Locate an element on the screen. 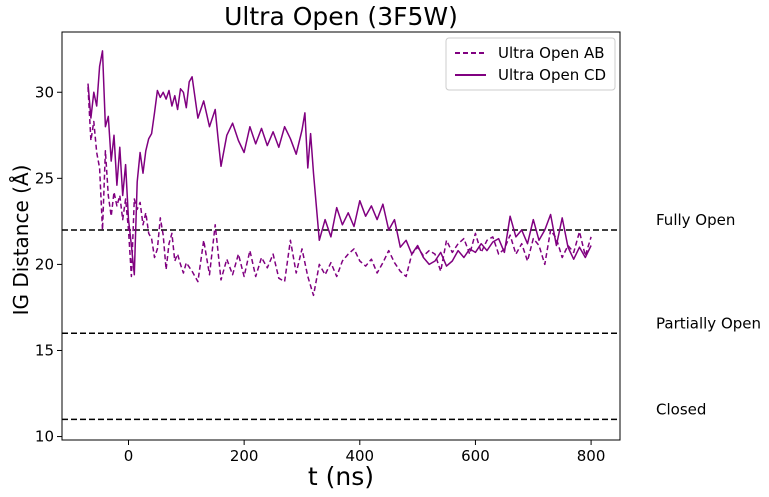  x-tick-label: 600 is located at coordinates (475, 456).